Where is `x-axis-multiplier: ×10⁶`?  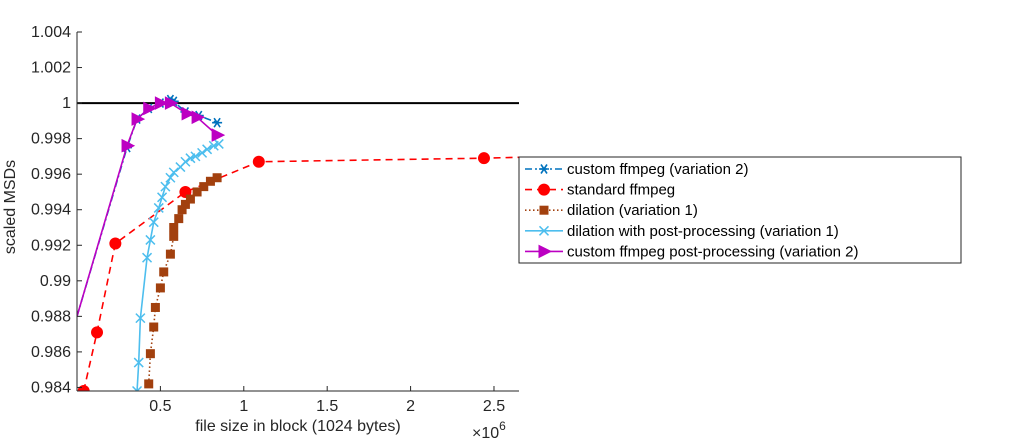 x-axis-multiplier: ×10⁶ is located at coordinates (489, 430).